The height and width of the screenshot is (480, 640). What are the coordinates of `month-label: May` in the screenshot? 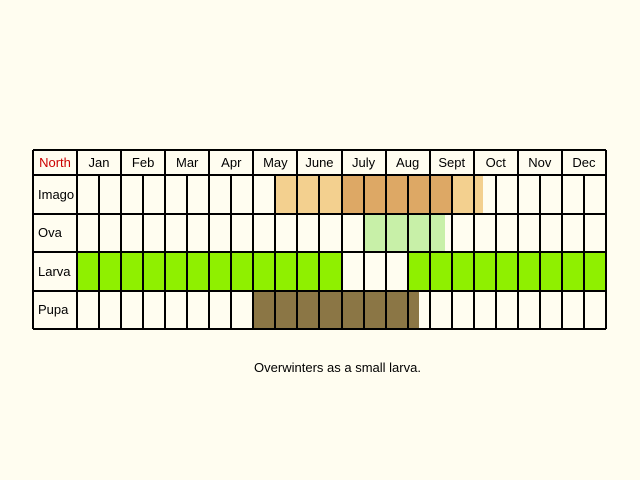 It's located at (275, 162).